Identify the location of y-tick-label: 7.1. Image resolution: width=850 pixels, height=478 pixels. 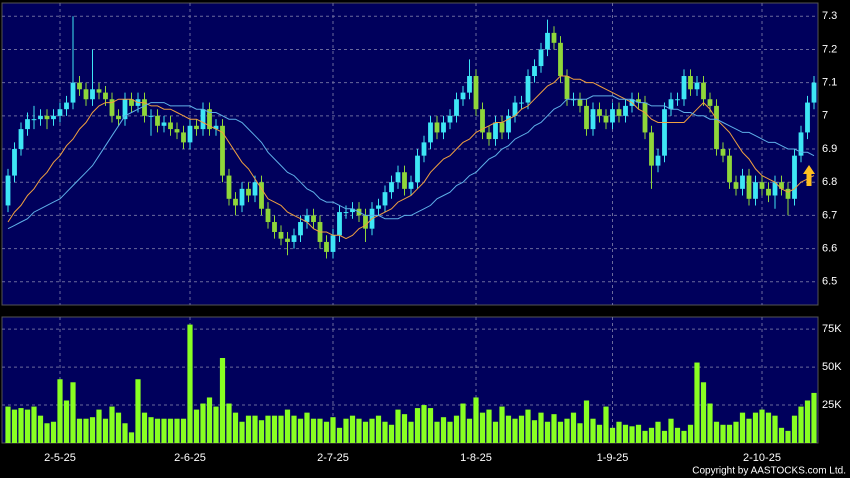
(829, 83).